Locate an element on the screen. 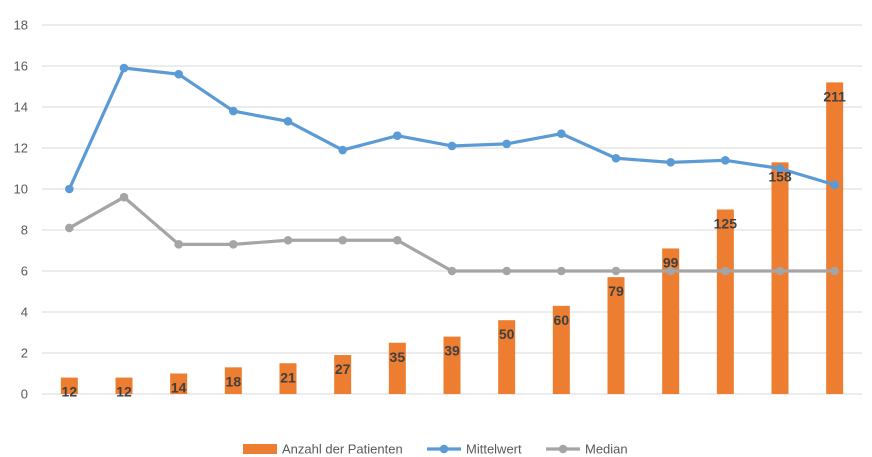 This screenshot has height=457, width=872. legend-swatch-bar is located at coordinates (260, 449).